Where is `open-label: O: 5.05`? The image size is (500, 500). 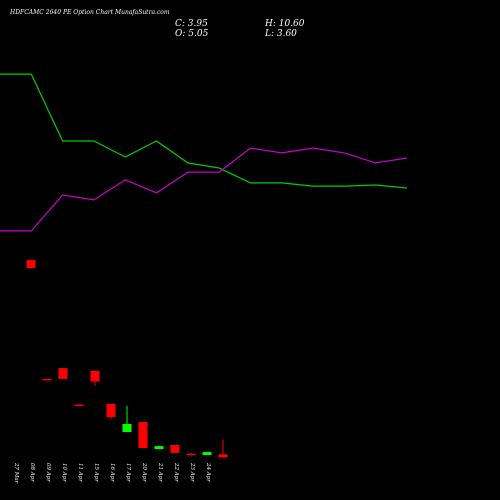 open-label: O: 5.05 is located at coordinates (192, 34).